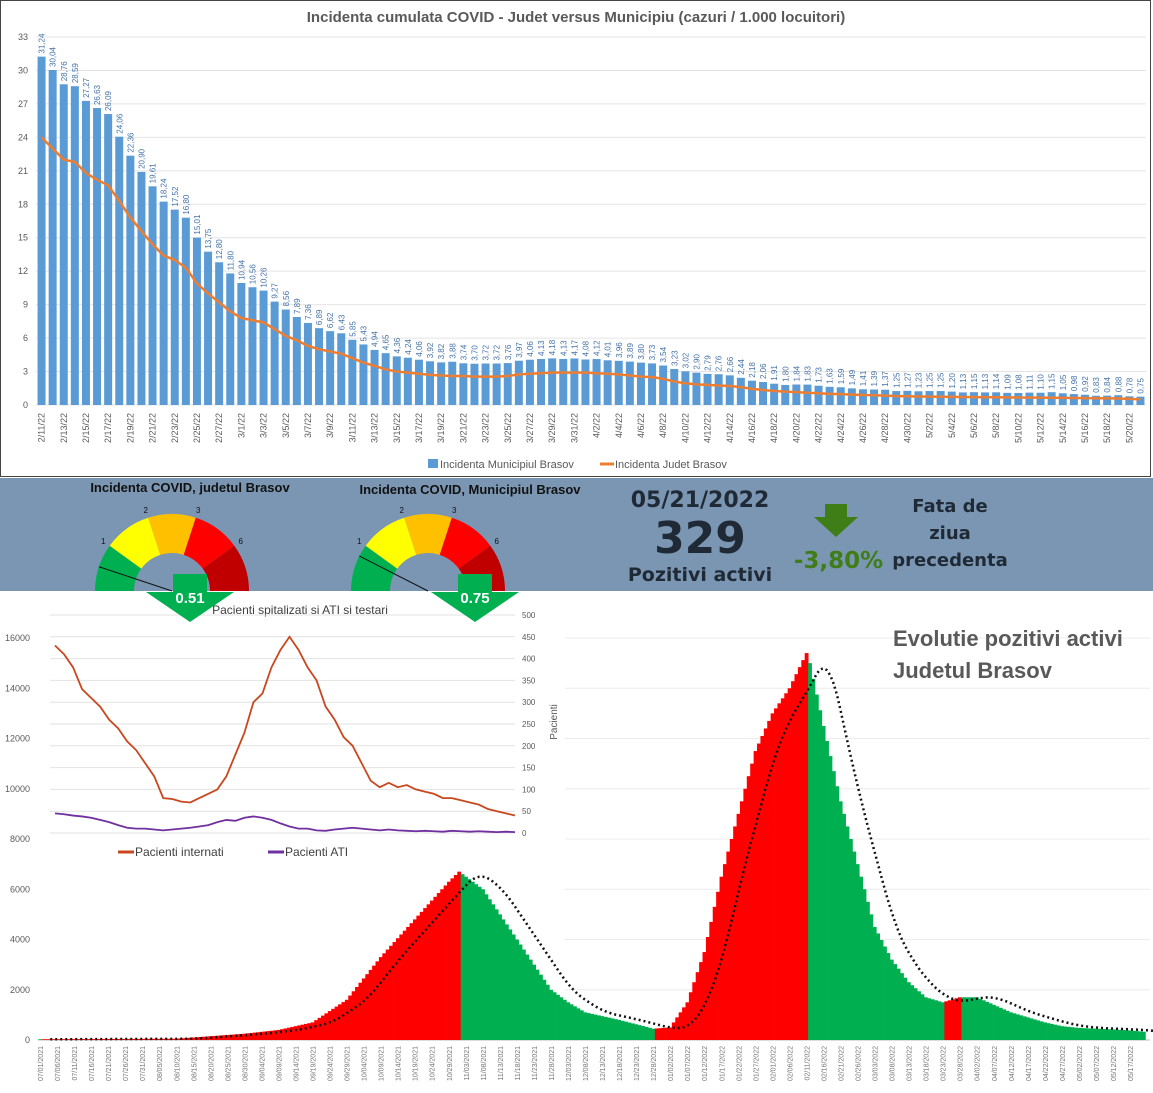 The height and width of the screenshot is (1093, 1153). Describe the element at coordinates (486, 352) in the screenshot. I see `data-label: 3,72` at that location.